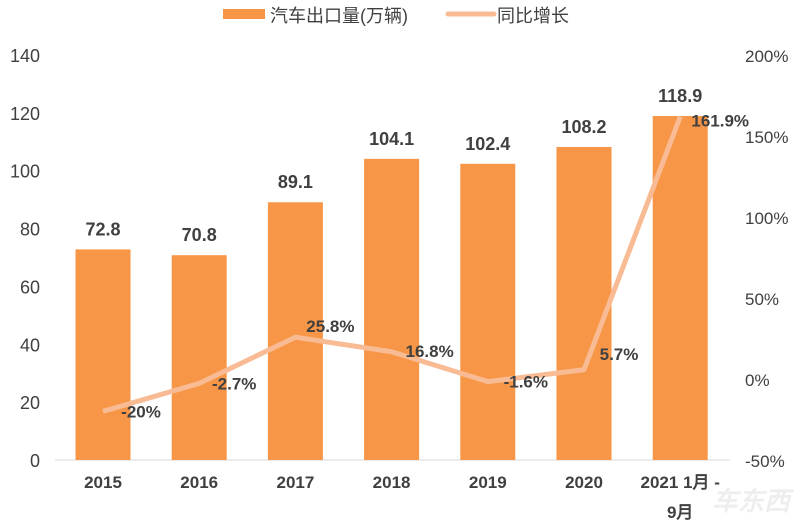 The image size is (800, 527). What do you see at coordinates (583, 127) in the screenshot?
I see `bar-data-label: 108.2` at bounding box center [583, 127].